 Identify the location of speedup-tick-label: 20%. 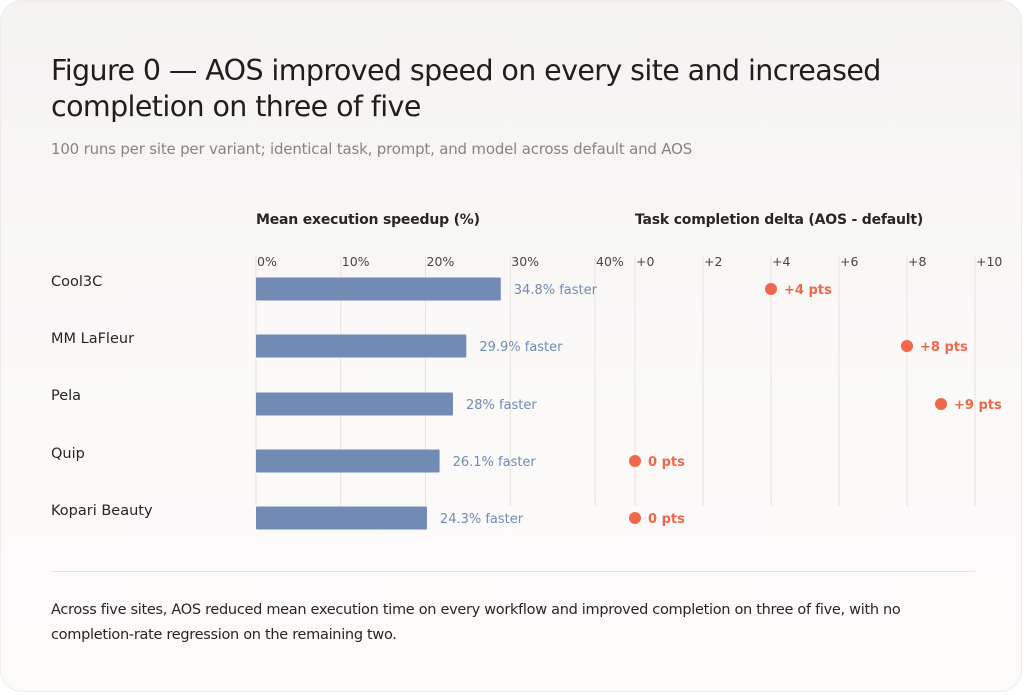
(441, 261).